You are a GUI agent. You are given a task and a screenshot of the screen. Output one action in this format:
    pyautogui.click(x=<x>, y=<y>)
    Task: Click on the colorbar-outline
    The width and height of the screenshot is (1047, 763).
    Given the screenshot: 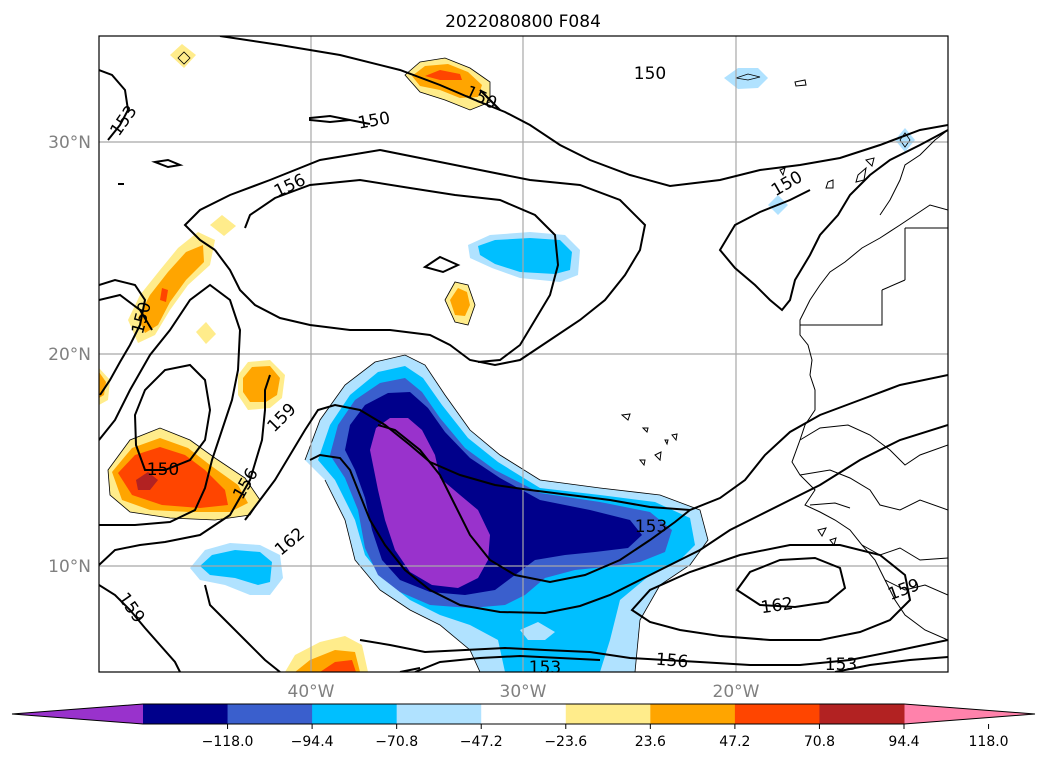 What is the action you would take?
    pyautogui.click(x=523, y=714)
    